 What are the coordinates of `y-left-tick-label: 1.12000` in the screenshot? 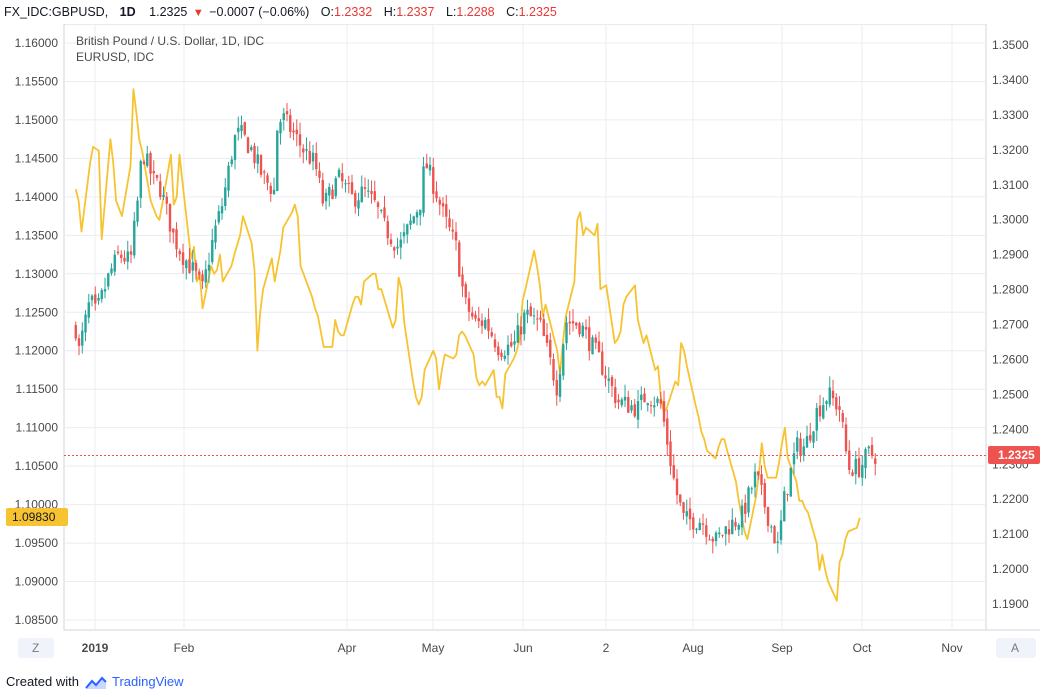 It's located at (37, 351).